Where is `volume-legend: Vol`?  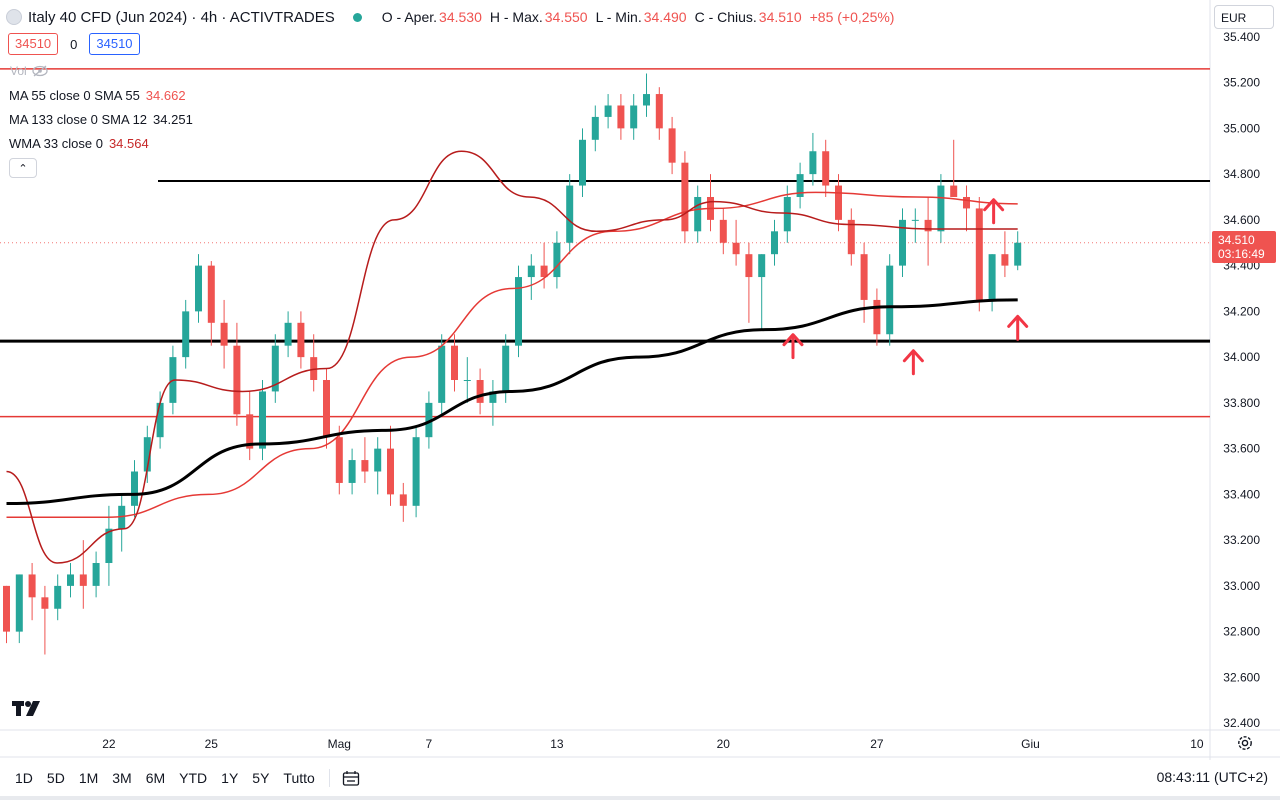 volume-legend: Vol is located at coordinates (29, 71).